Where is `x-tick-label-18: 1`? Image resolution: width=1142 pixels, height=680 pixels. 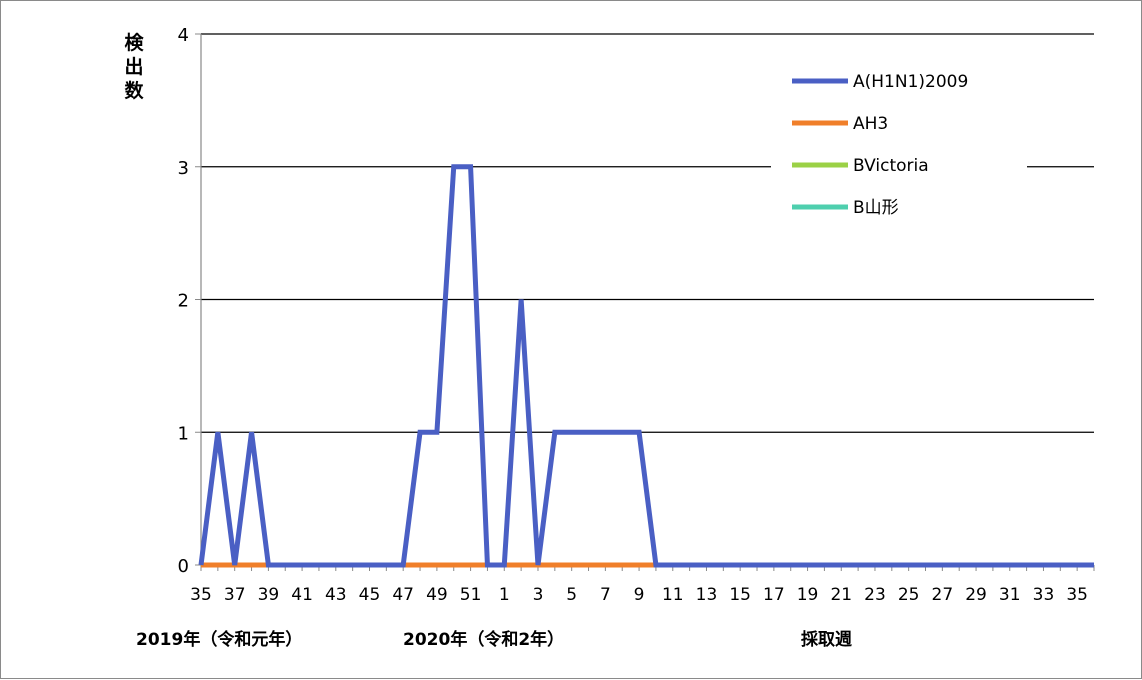
x-tick-label-18: 1 is located at coordinates (504, 595).